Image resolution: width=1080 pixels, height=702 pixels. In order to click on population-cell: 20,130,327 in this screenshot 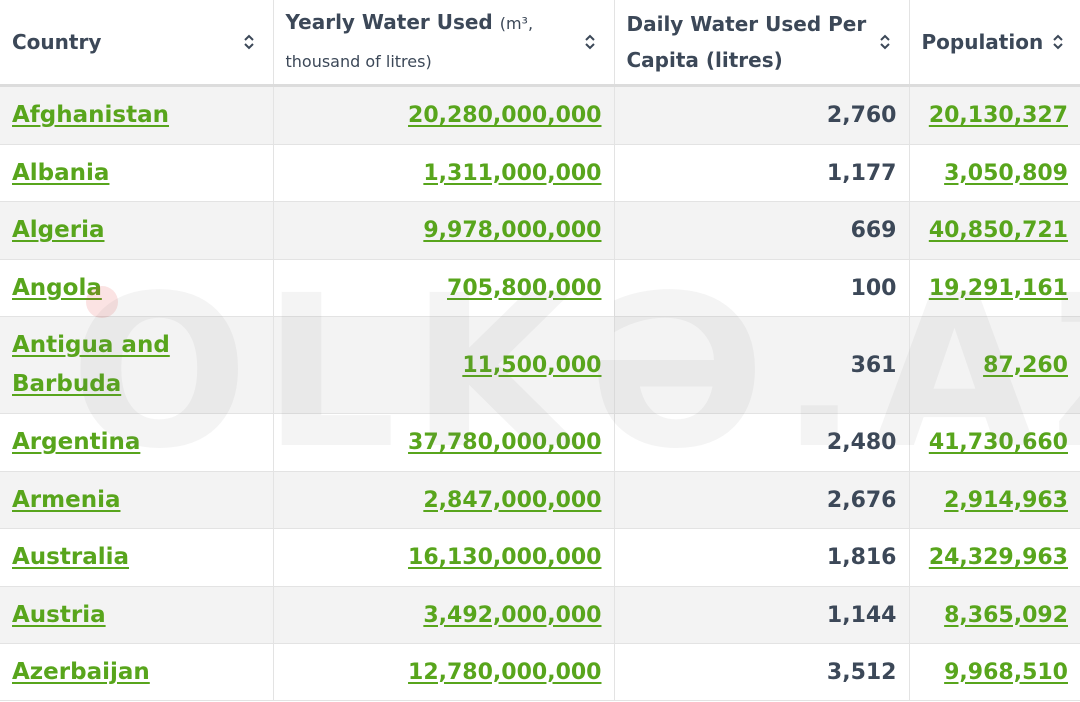, I will do `click(994, 115)`.